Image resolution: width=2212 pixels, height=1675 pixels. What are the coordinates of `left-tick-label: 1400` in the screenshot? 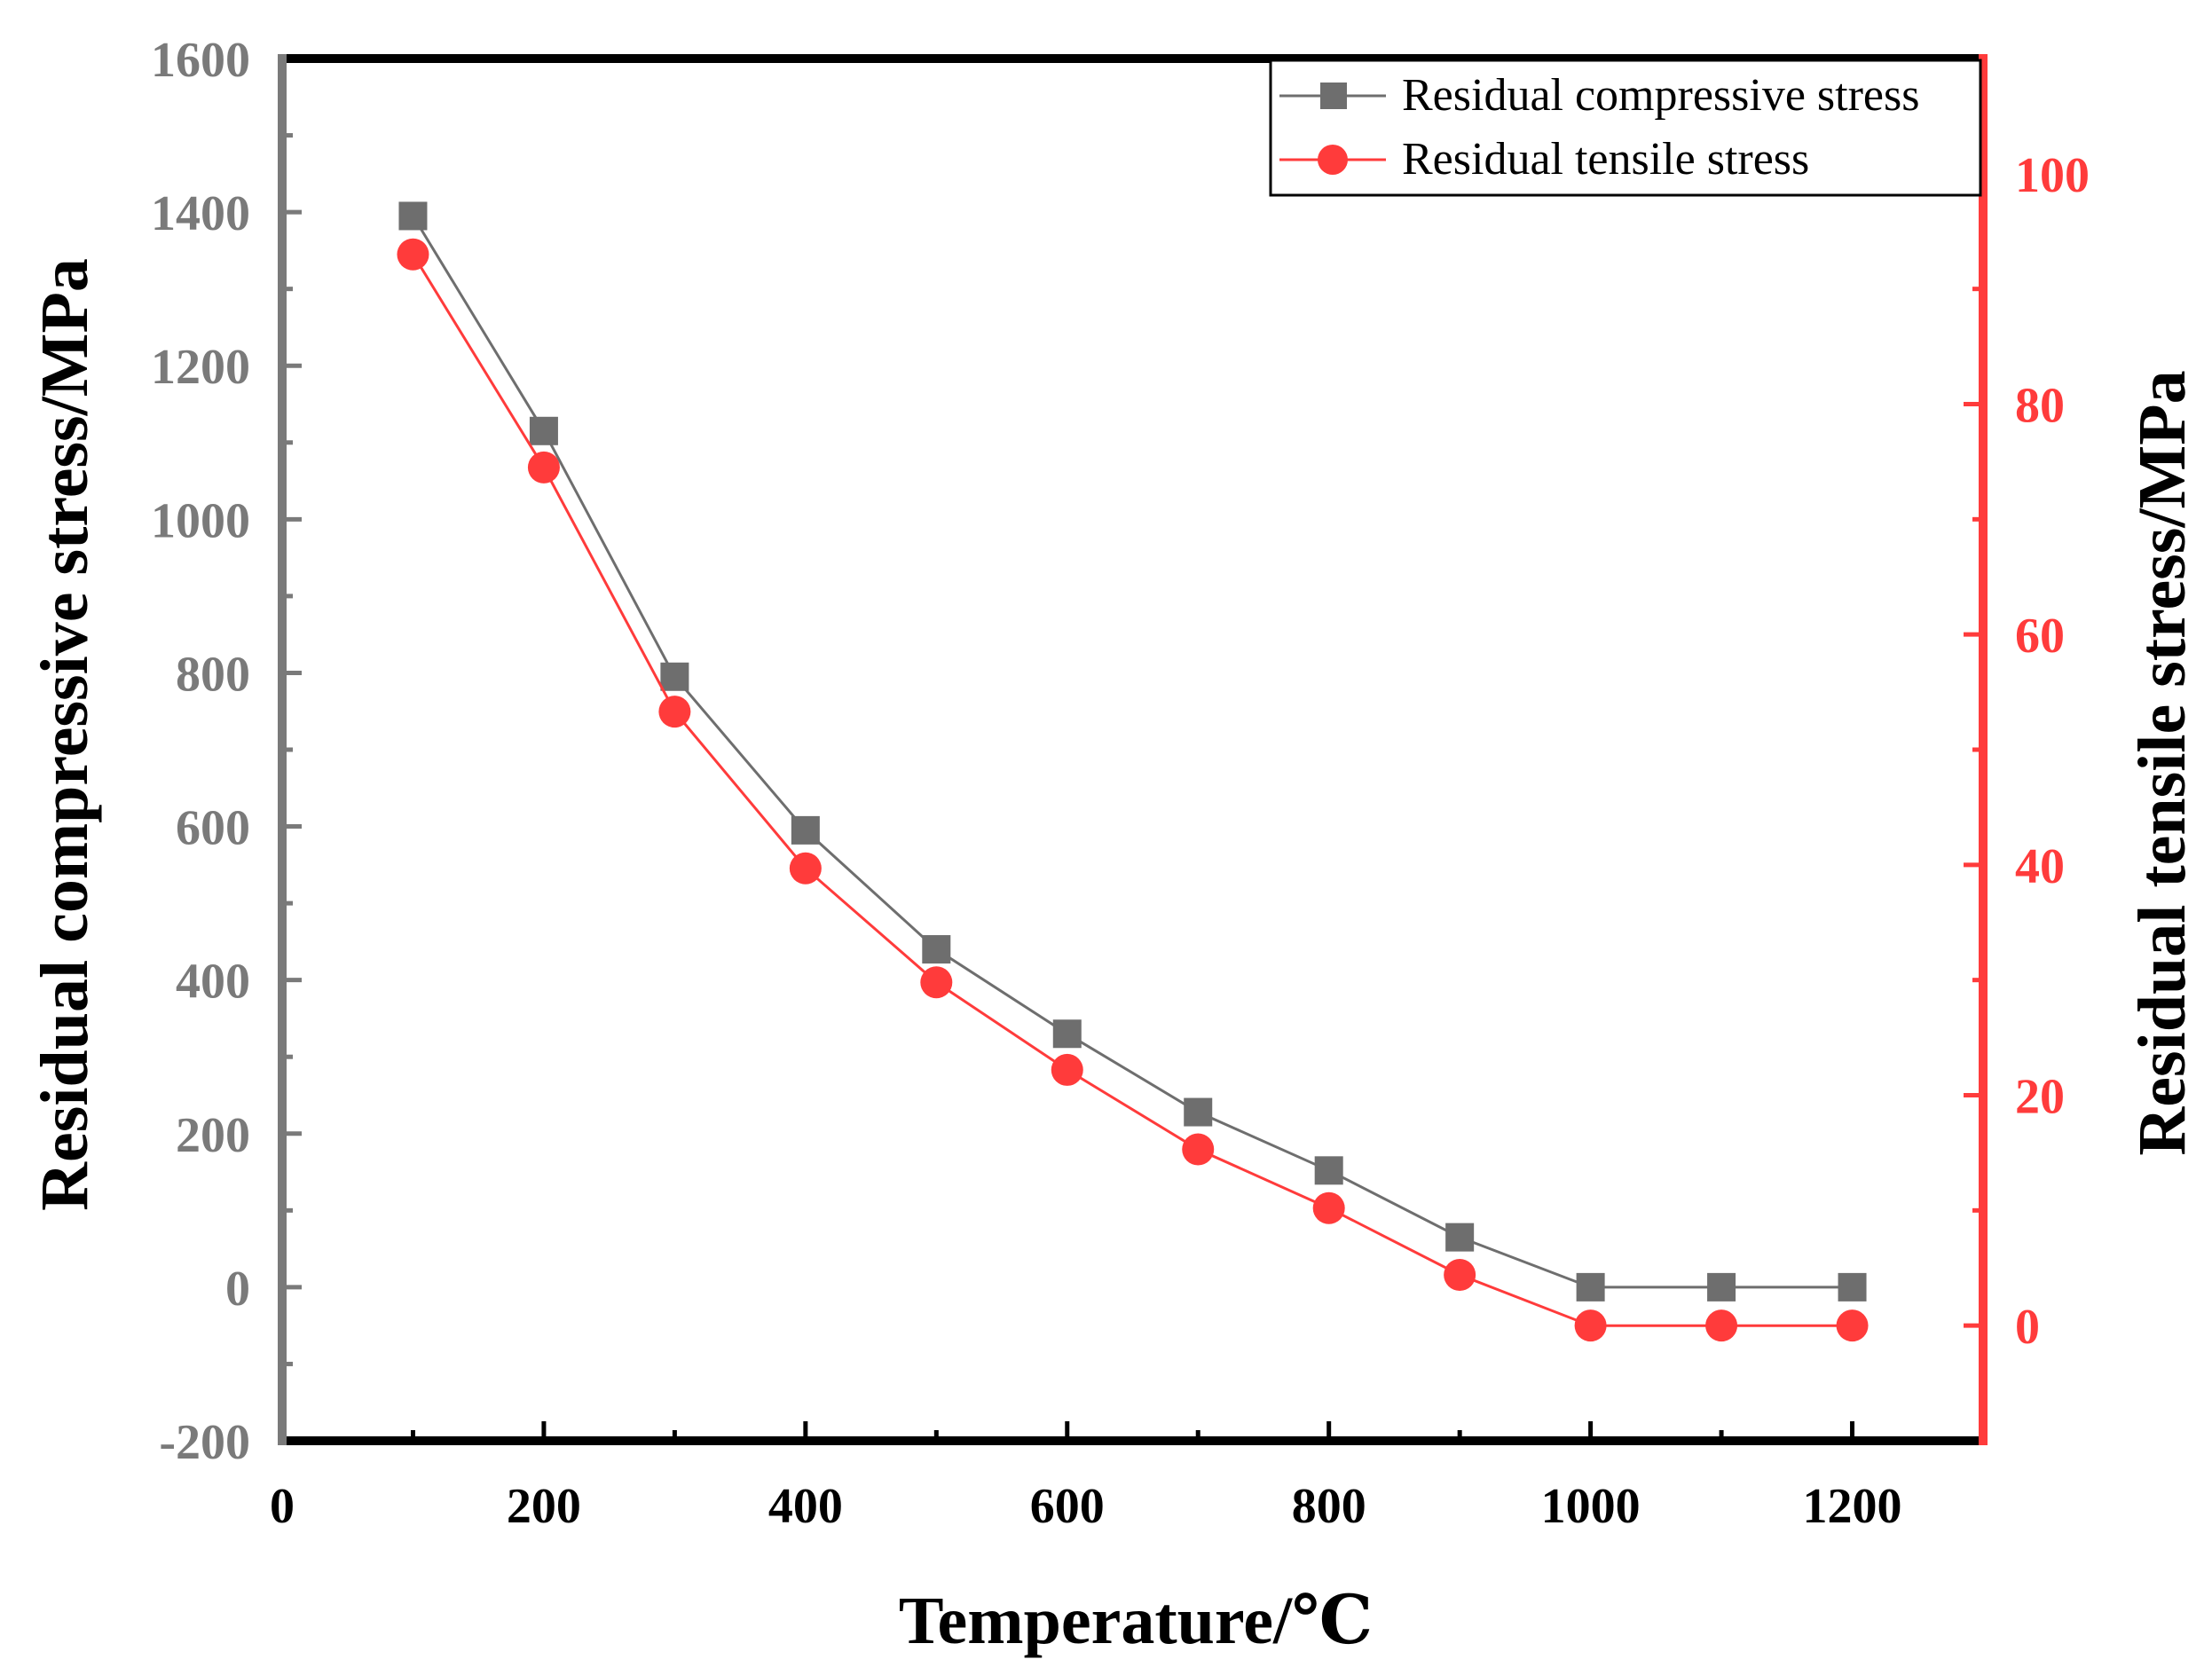 It's located at (201, 213).